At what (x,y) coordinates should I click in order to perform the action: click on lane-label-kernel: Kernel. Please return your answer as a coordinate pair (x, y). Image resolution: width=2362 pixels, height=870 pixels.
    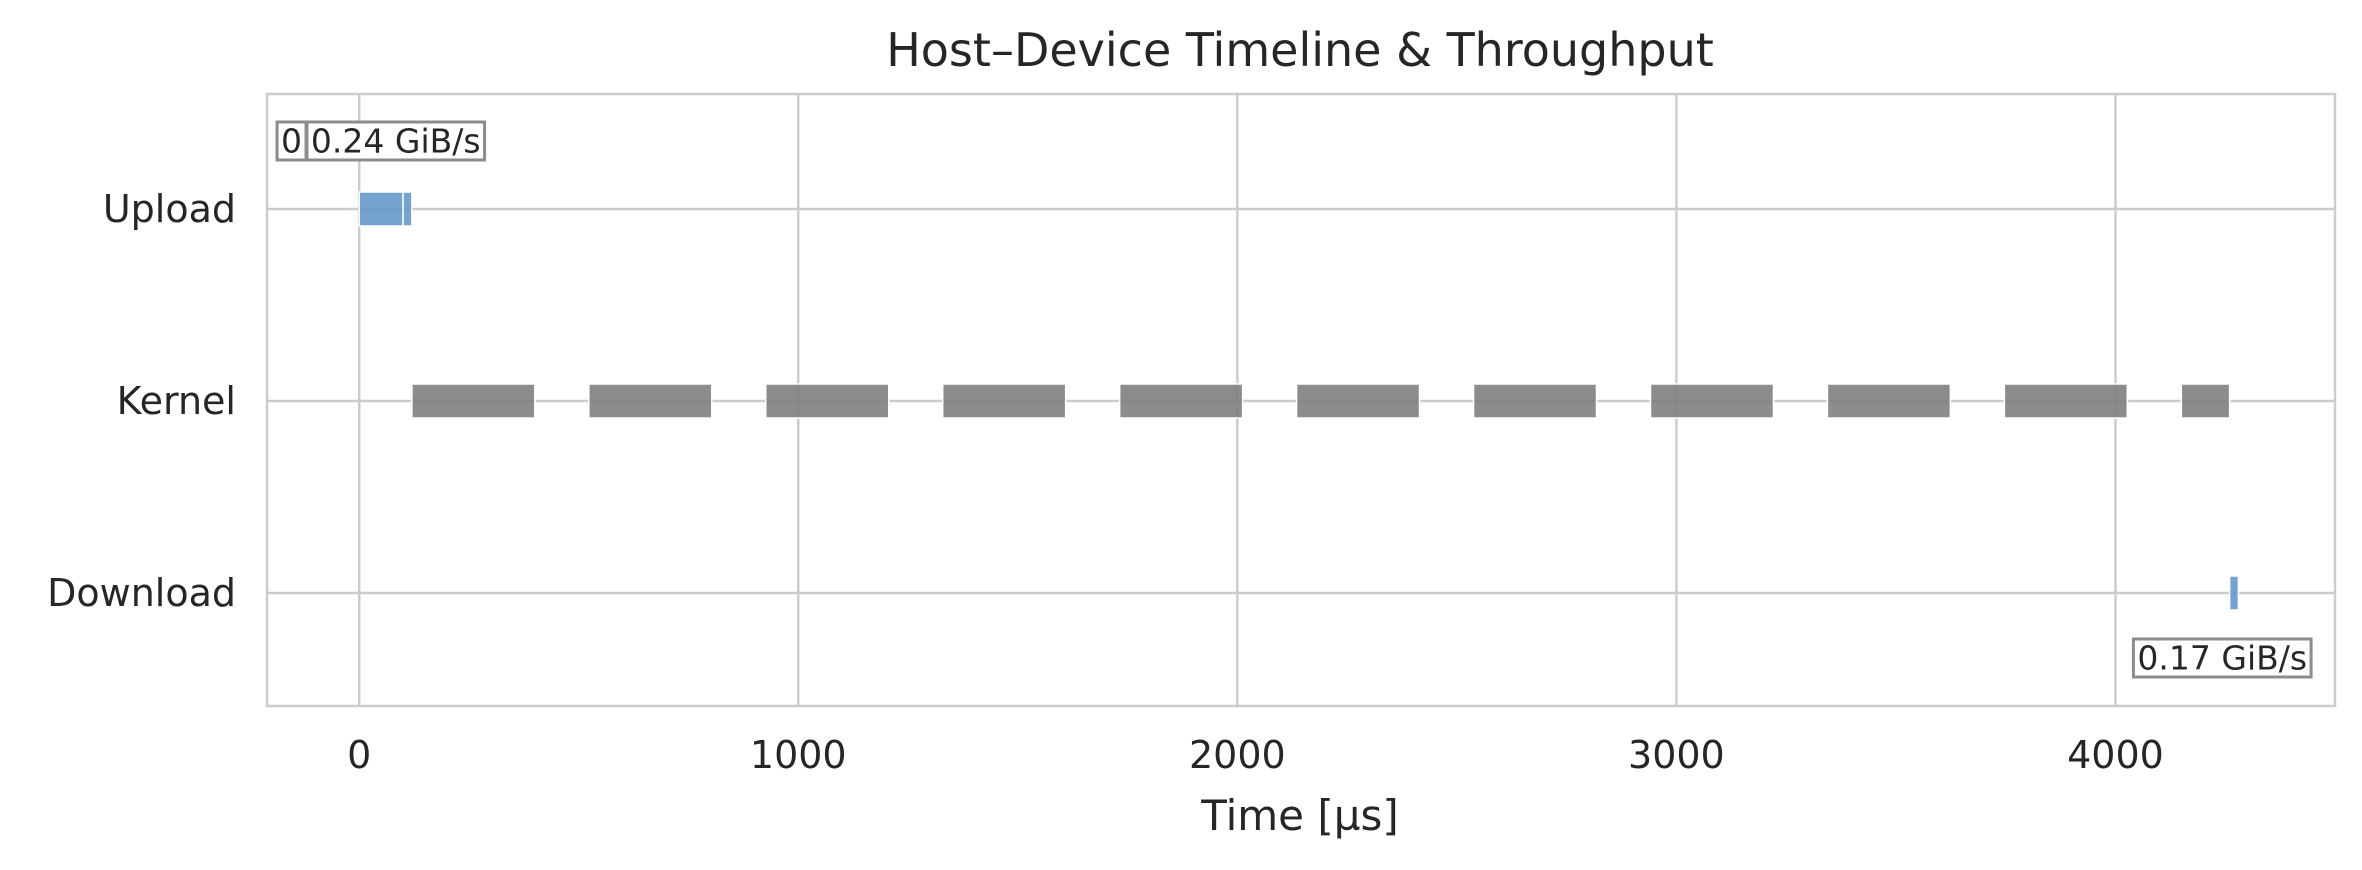
    Looking at the image, I should click on (176, 401).